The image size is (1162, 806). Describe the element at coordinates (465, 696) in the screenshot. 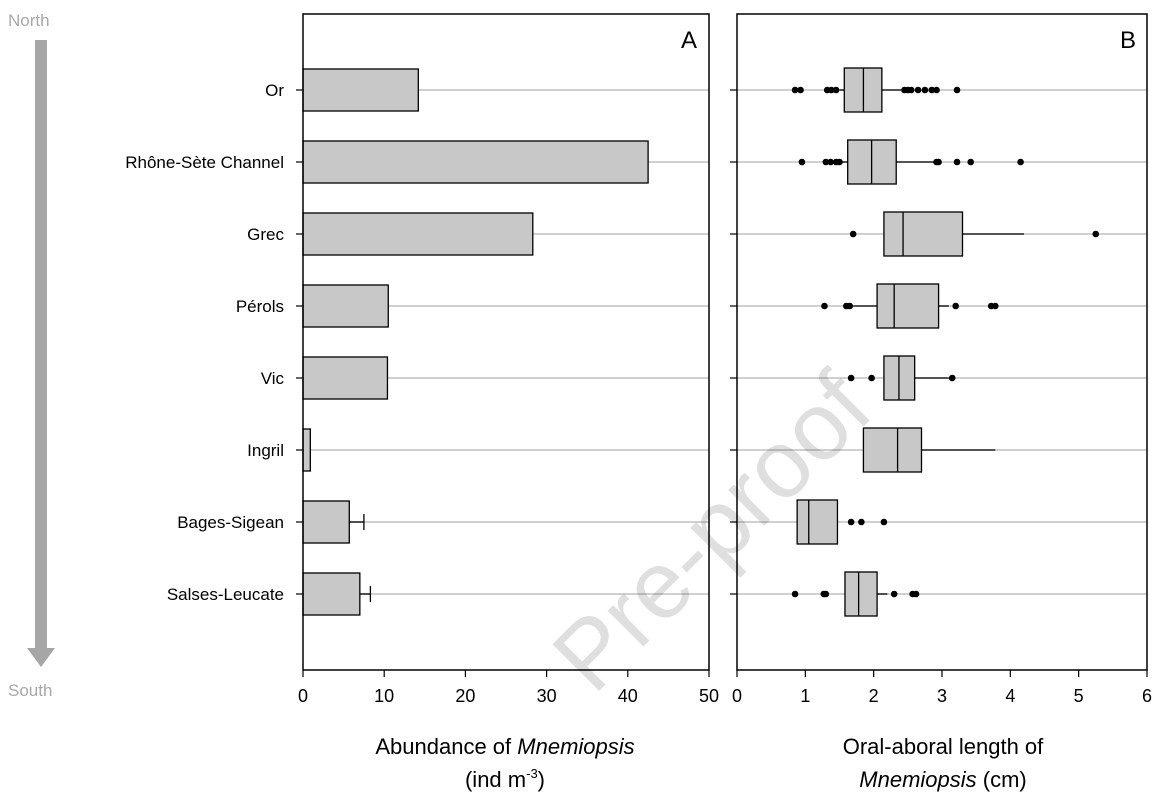

I see `x-tick-label: 20` at that location.